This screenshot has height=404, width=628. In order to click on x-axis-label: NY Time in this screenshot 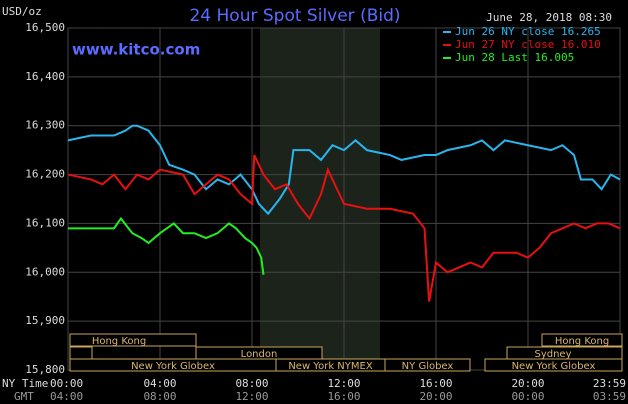, I will do `click(25, 383)`.